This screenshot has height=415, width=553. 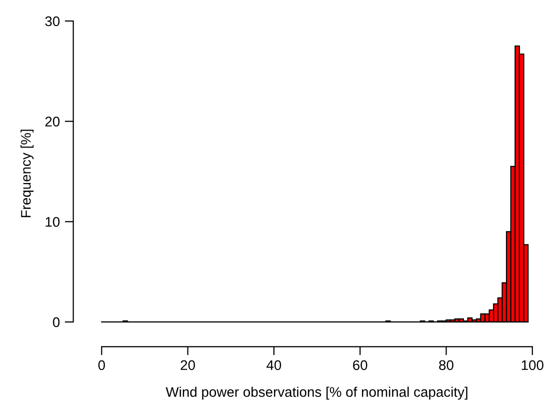 I want to click on x-tick-label: 40, so click(x=274, y=365).